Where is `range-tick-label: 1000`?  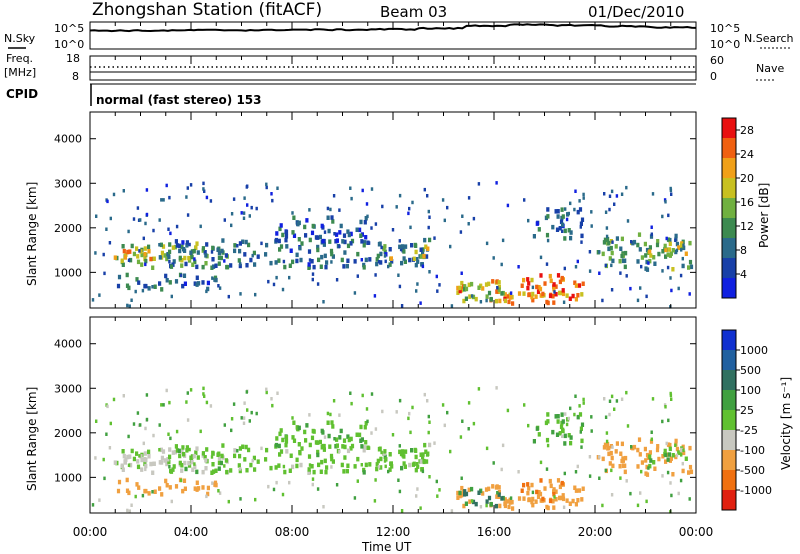 range-tick-label: 1000 is located at coordinates (68, 477).